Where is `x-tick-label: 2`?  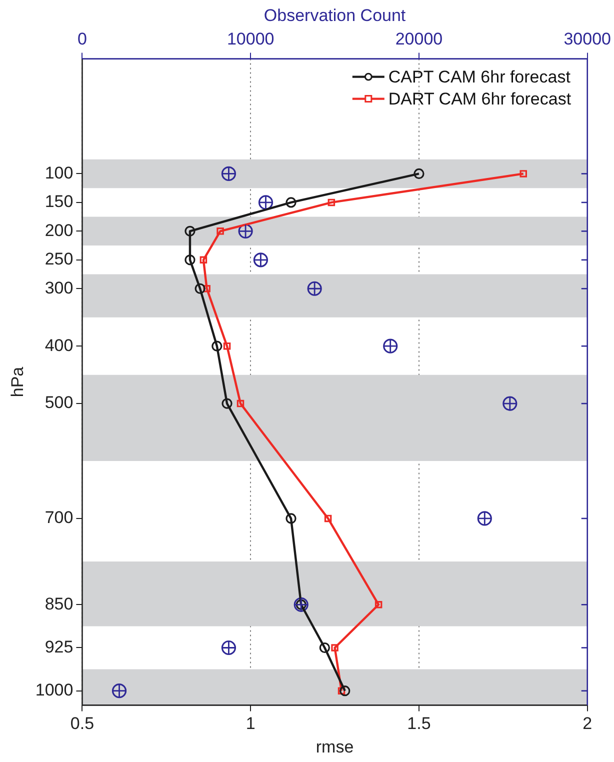 x-tick-label: 2 is located at coordinates (587, 724).